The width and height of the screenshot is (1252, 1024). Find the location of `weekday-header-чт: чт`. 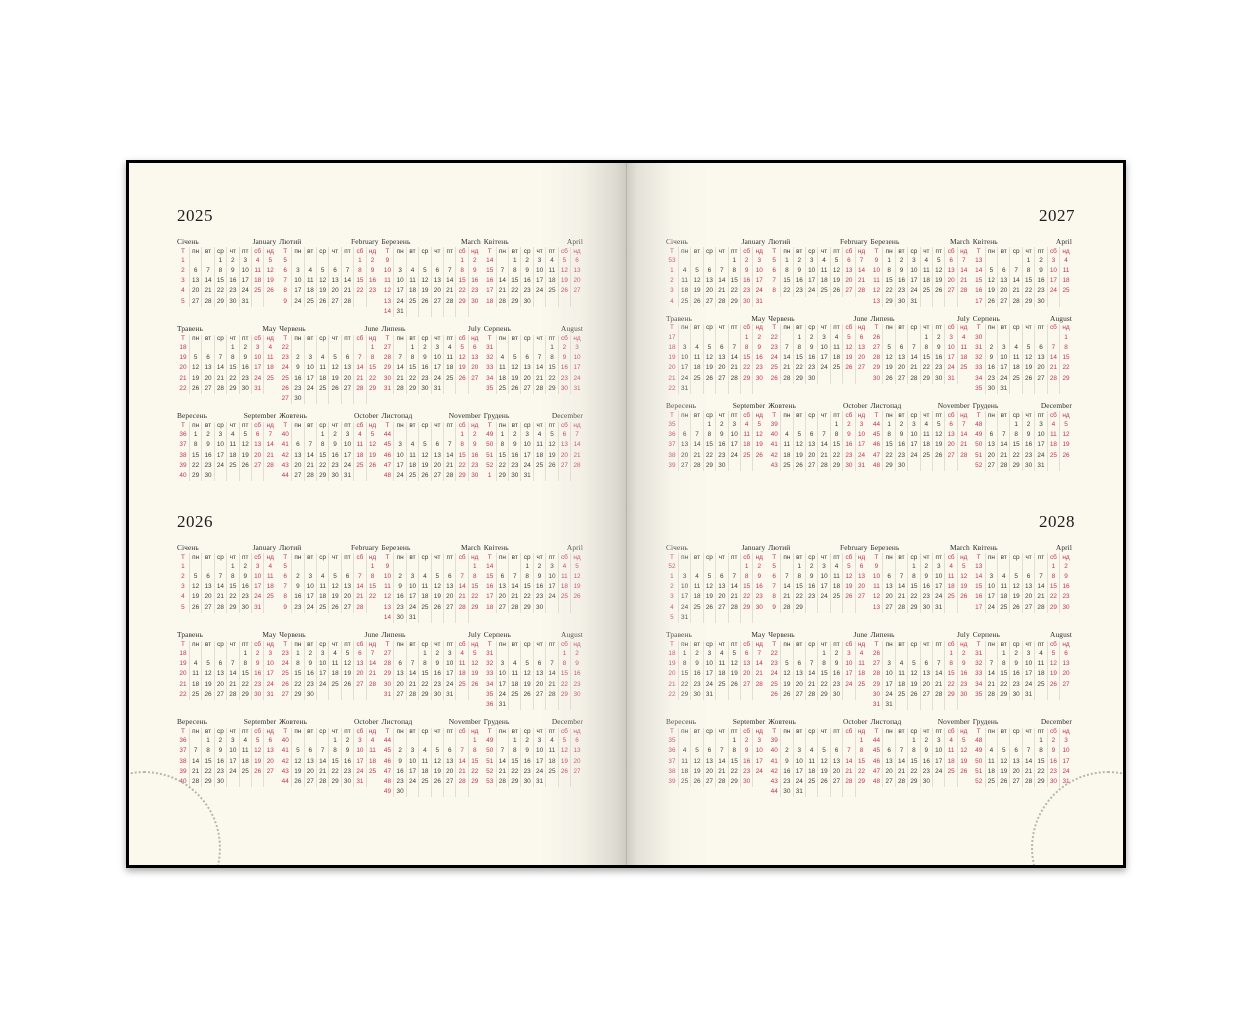

weekday-header-чт: чт is located at coordinates (722, 645).